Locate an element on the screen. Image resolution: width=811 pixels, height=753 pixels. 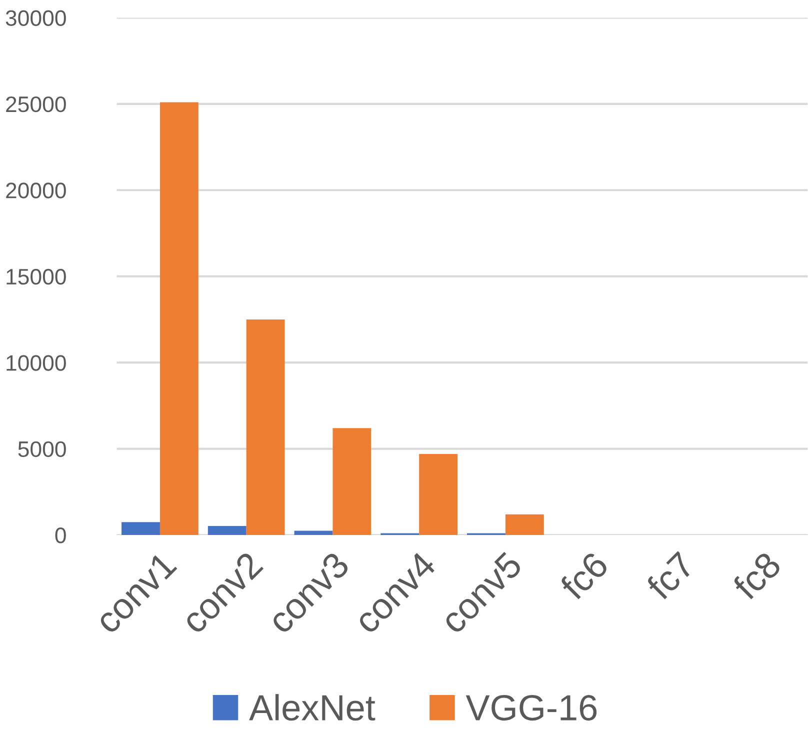
legend-label: VGG-16 is located at coordinates (531, 708).